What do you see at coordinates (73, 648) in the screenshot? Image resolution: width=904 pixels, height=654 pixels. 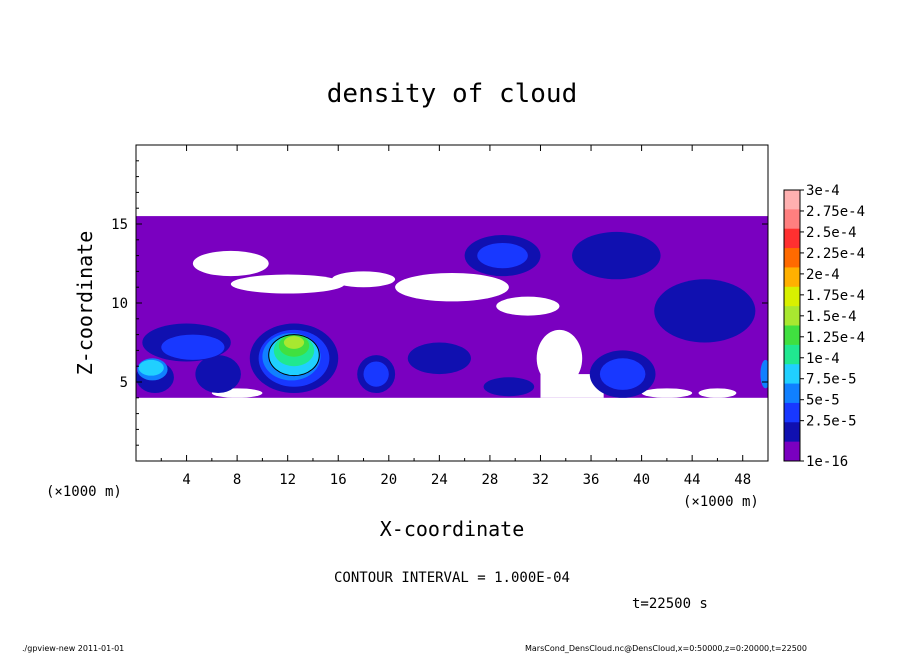 I see `footer-left: ./gpview-new 2011-01-01` at bounding box center [73, 648].